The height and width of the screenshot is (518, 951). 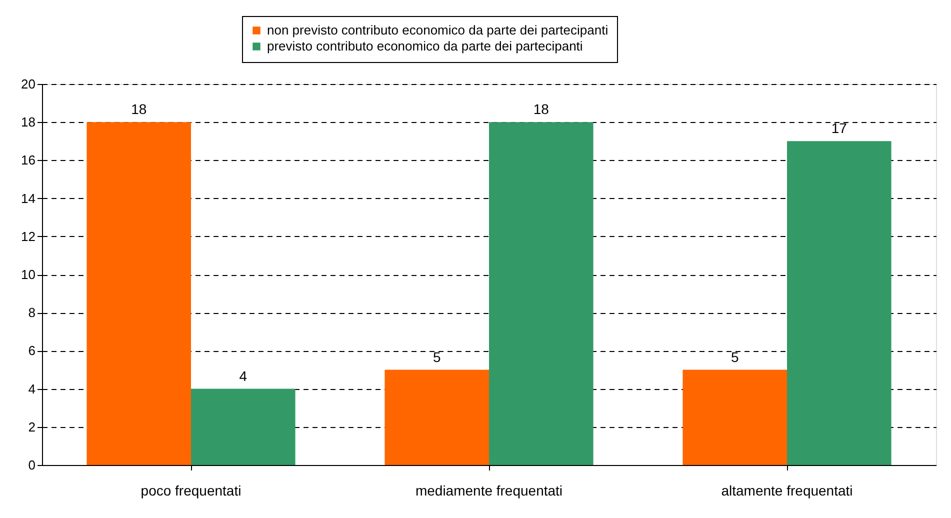 I want to click on y-tick-label: 0, so click(x=32, y=465).